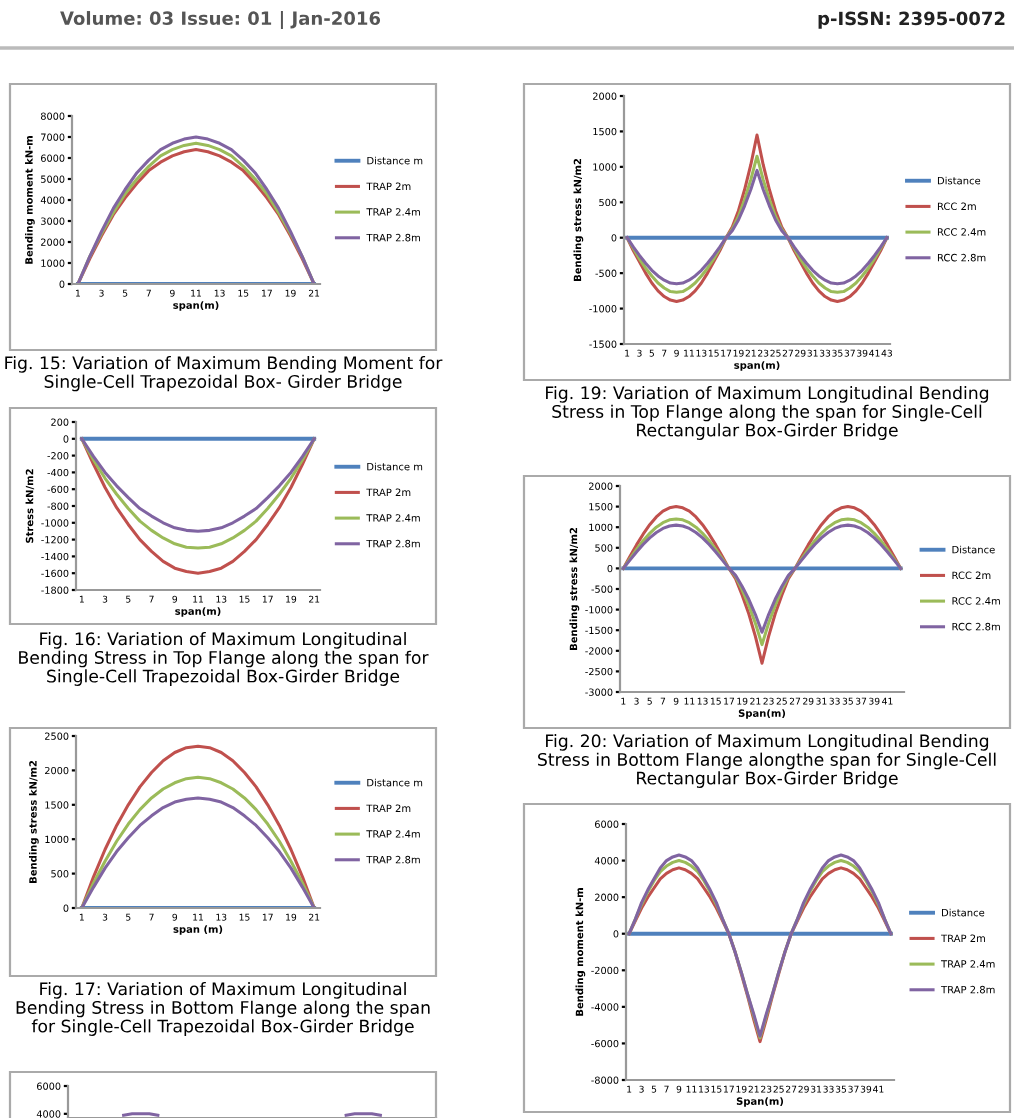 The image size is (1014, 1118). What do you see at coordinates (223, 1009) in the screenshot?
I see `text: Fig. 17: Variation of Maximum Longitudinal Bending Stress in Bottom Flange along the span for Single-Cell Trapezoidal Box-Girder Bridge` at bounding box center [223, 1009].